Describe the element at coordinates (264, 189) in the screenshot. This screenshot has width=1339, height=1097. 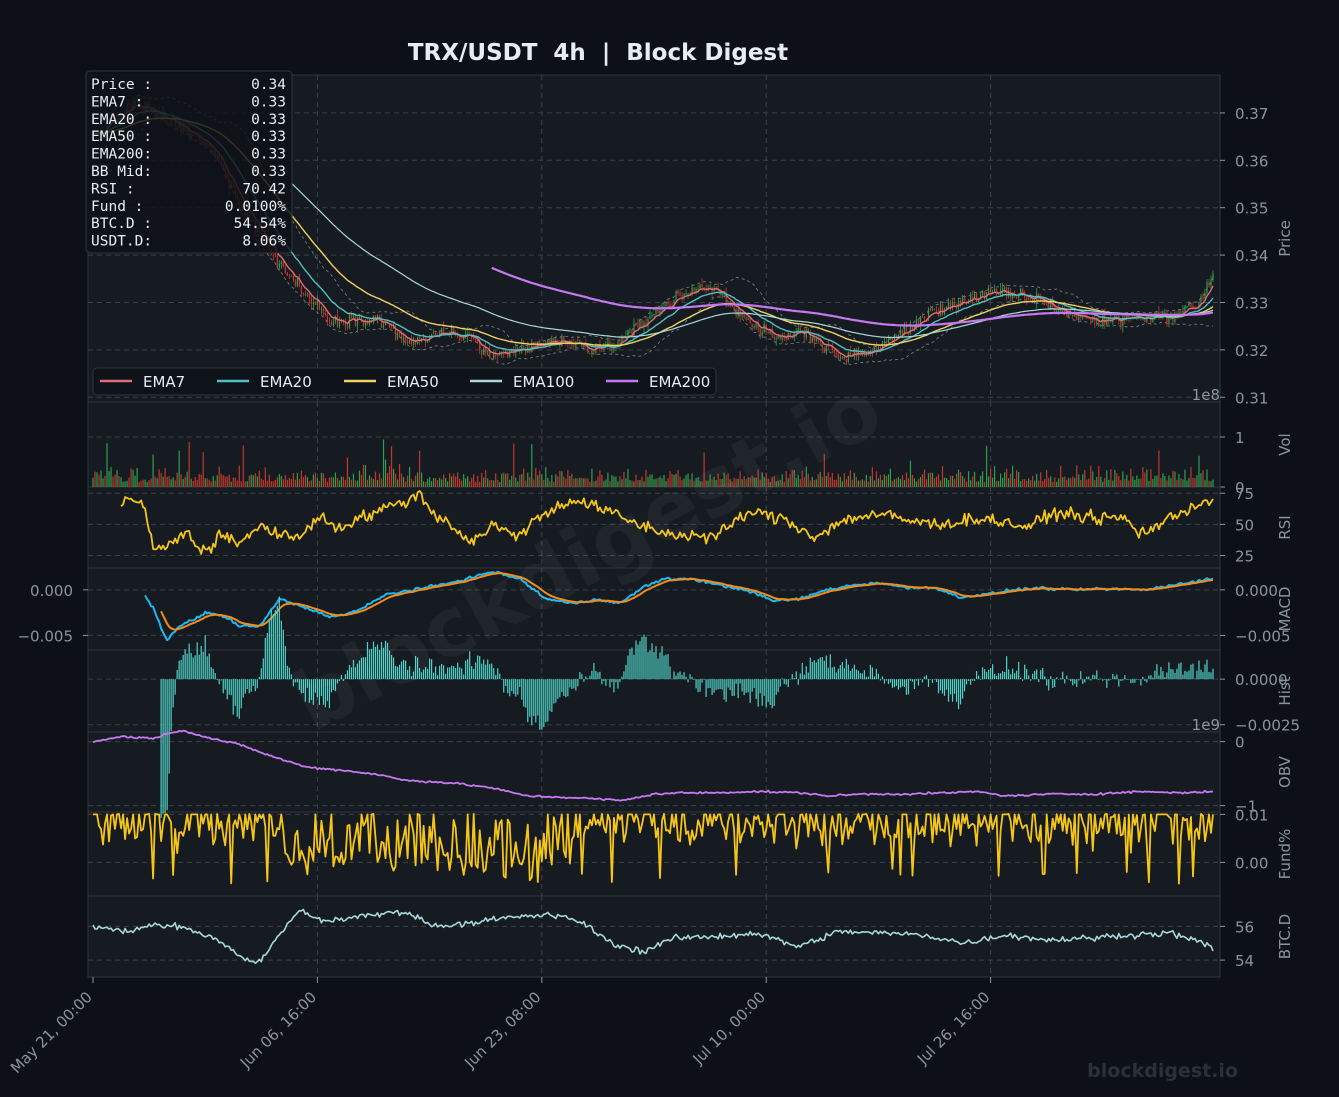
I see `info-box-value: 70.42` at that location.